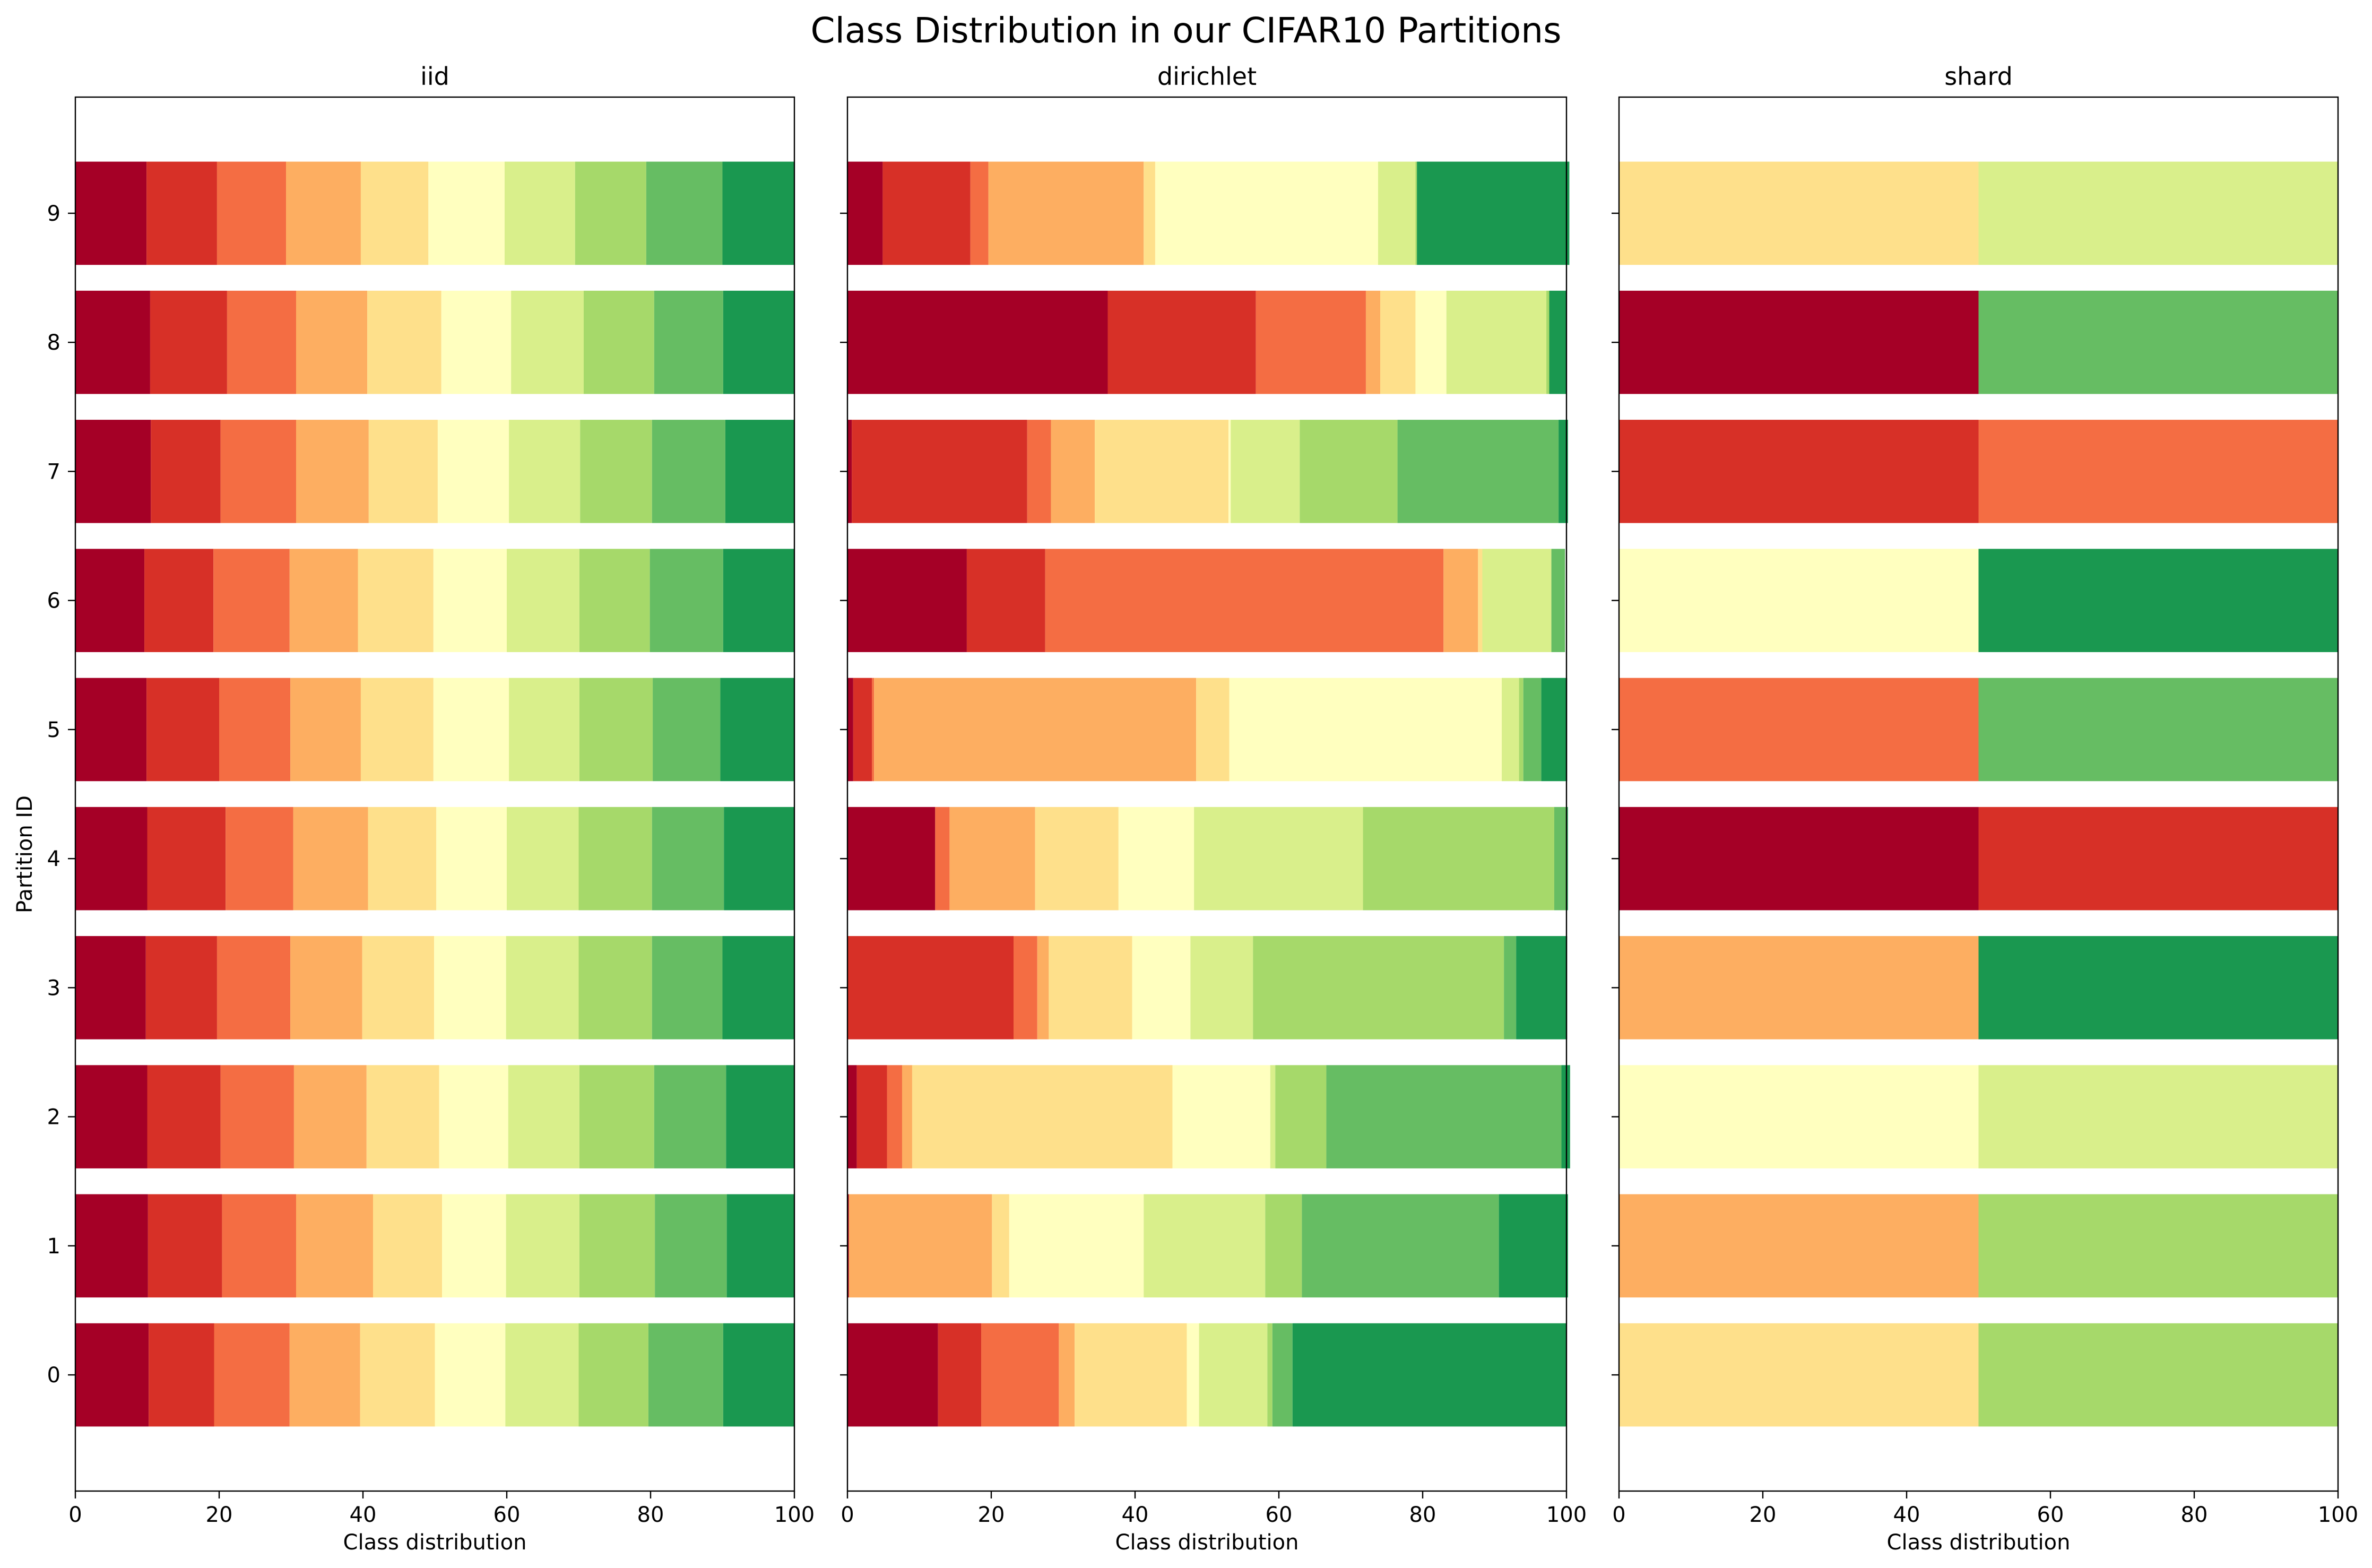 This screenshot has height=1568, width=2372. What do you see at coordinates (1493, 213) in the screenshot?
I see `bar-segment-p9-c9` at bounding box center [1493, 213].